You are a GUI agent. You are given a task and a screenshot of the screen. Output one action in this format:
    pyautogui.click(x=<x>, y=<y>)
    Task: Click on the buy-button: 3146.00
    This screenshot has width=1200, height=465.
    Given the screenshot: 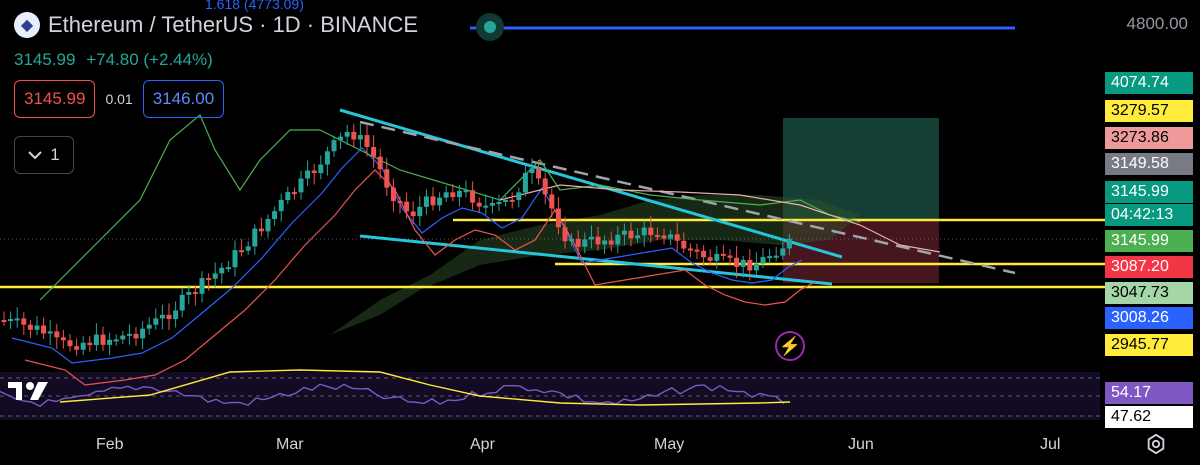 What is the action you would take?
    pyautogui.click(x=183, y=99)
    